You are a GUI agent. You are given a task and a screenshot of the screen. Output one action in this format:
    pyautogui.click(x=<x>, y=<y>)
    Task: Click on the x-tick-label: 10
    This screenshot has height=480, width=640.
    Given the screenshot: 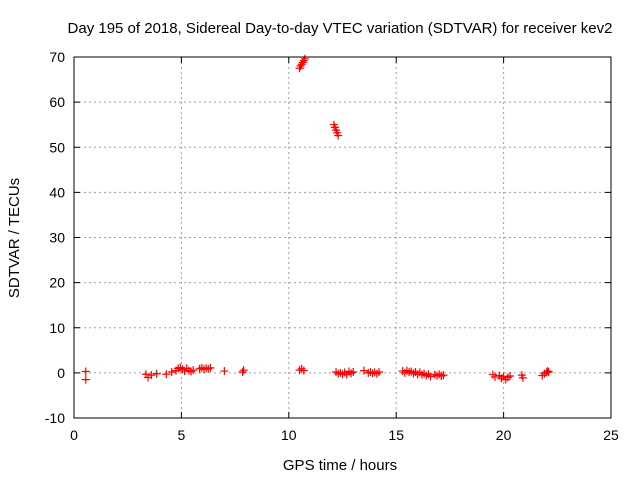 What is the action you would take?
    pyautogui.click(x=289, y=435)
    